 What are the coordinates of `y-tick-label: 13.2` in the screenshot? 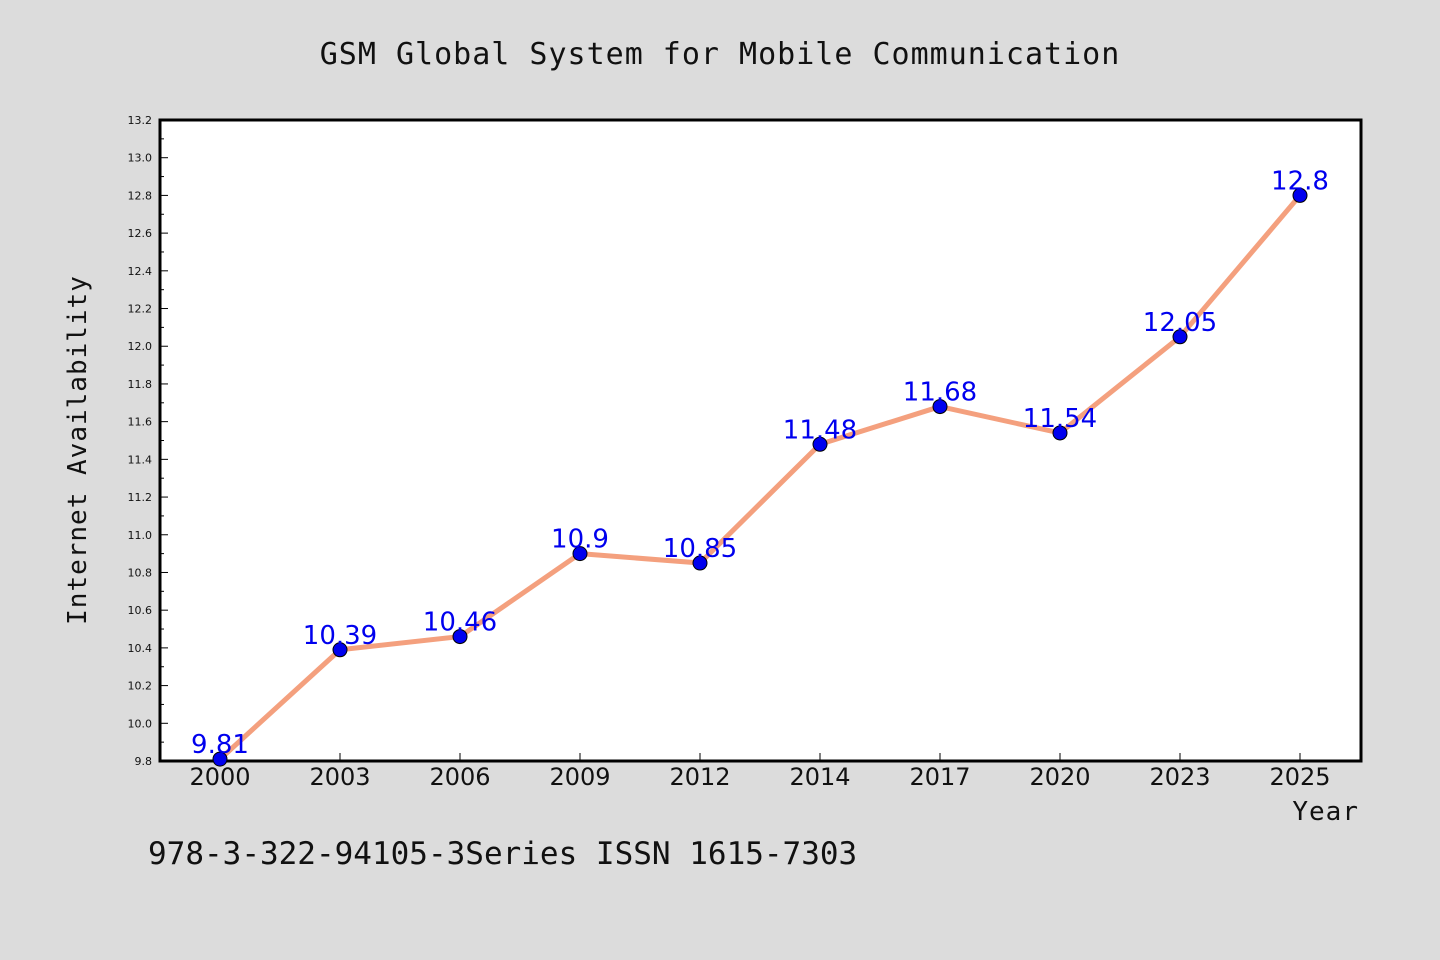 It's located at (140, 120).